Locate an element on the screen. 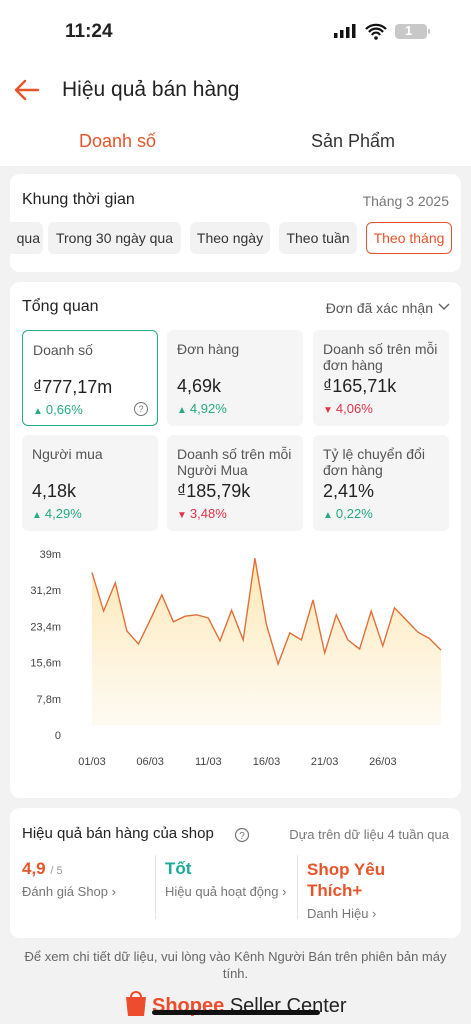 The height and width of the screenshot is (1024, 471). metric-value: 2,41% is located at coordinates (349, 491).